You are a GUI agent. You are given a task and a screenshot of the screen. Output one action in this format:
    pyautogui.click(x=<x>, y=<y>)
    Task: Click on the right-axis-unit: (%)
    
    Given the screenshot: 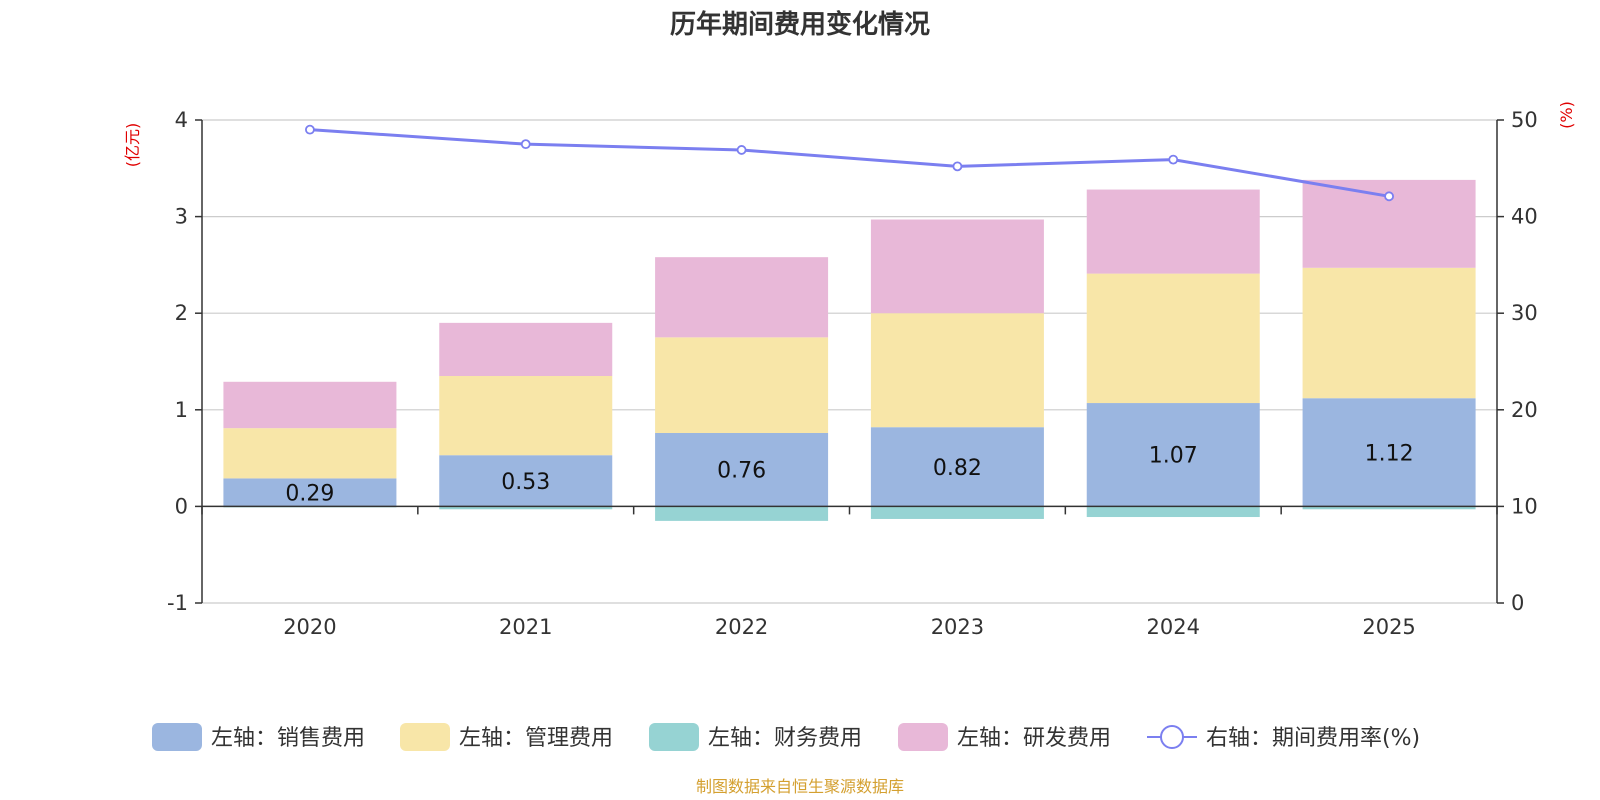 What is the action you would take?
    pyautogui.click(x=1566, y=115)
    